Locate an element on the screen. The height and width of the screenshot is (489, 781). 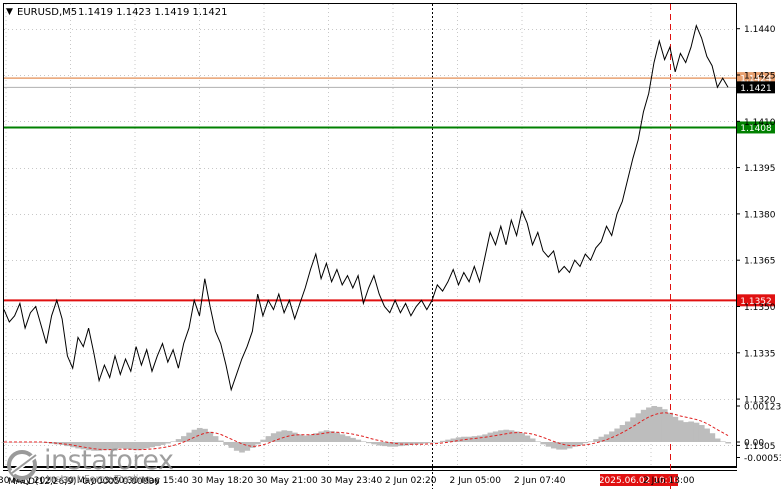
watermark-tagline: Instant Forex Trading is located at coordinates (99, 479).